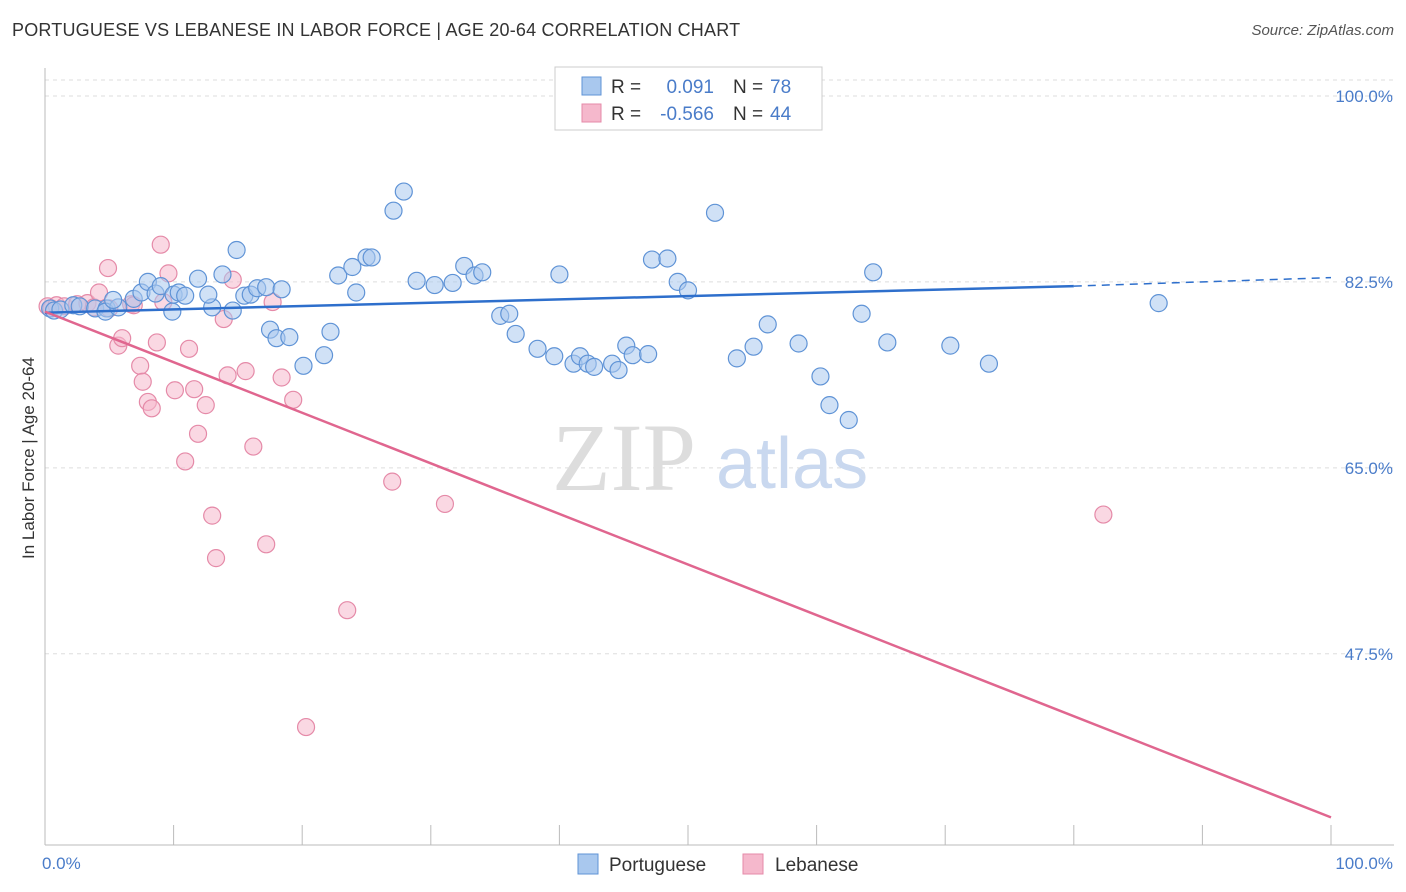  Describe the element at coordinates (687, 114) in the screenshot. I see `legend-r-value: -0.566` at that location.